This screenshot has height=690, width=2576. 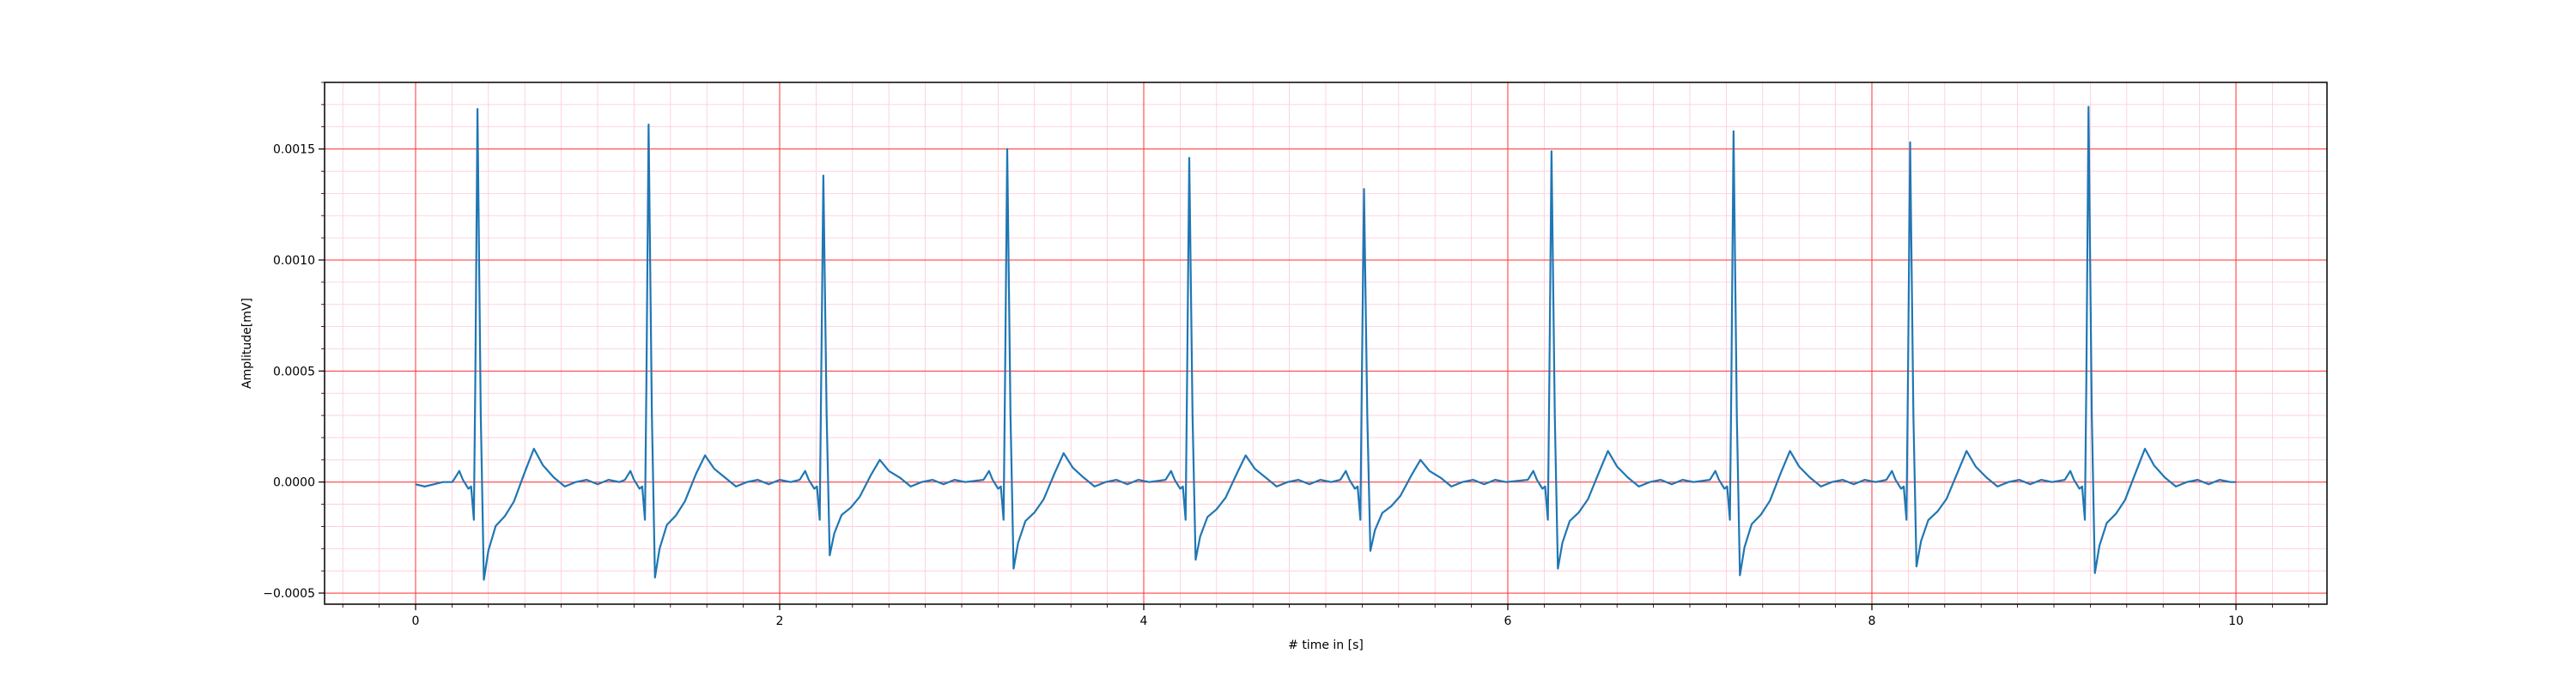 I want to click on x-tick-label: 0, so click(x=416, y=621).